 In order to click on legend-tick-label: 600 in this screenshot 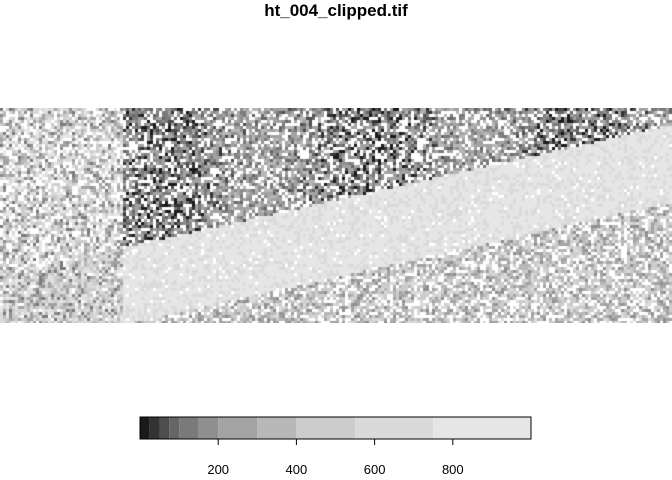, I will do `click(375, 469)`.